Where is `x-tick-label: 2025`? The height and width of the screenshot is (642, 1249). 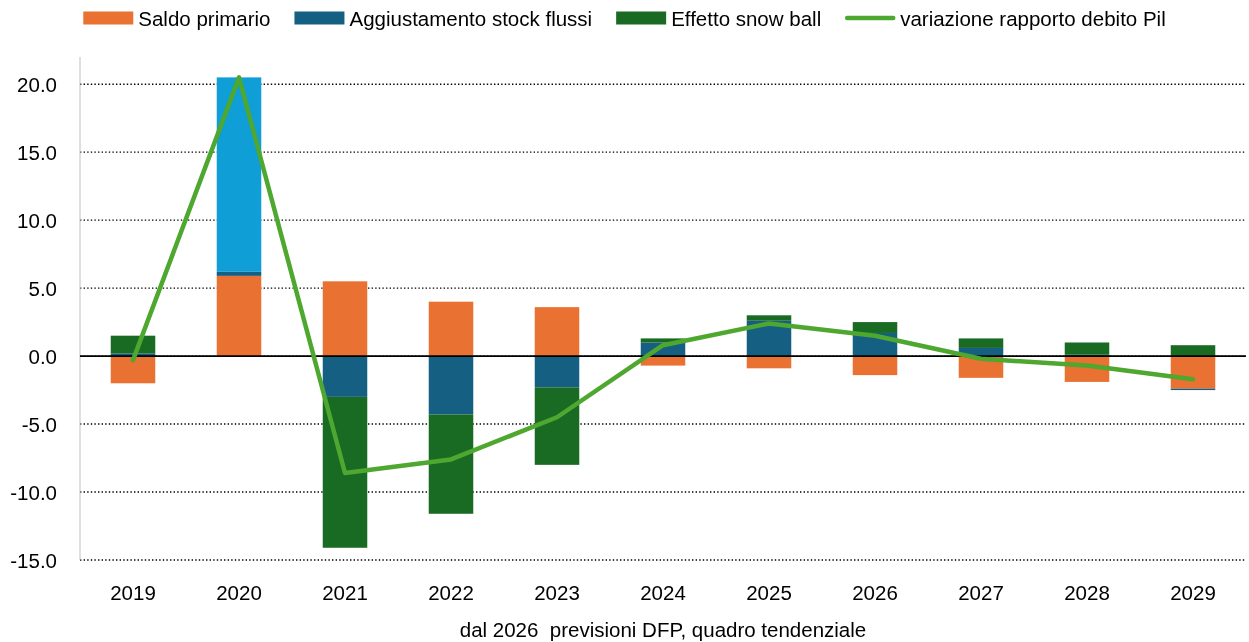 x-tick-label: 2025 is located at coordinates (769, 592).